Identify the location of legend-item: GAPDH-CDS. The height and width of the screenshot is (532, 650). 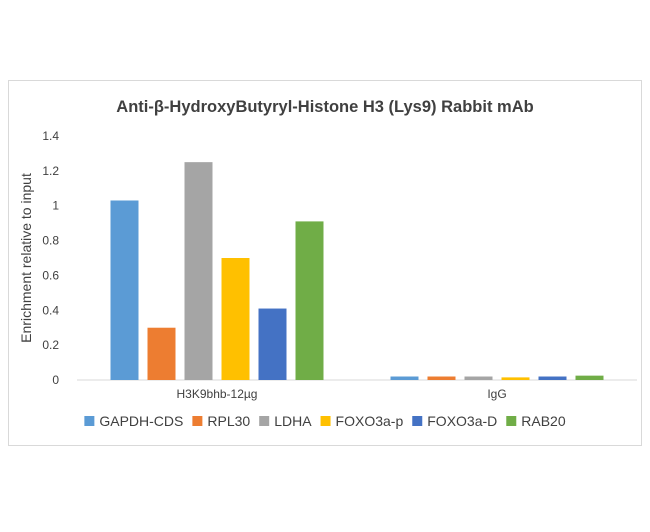
(133, 421).